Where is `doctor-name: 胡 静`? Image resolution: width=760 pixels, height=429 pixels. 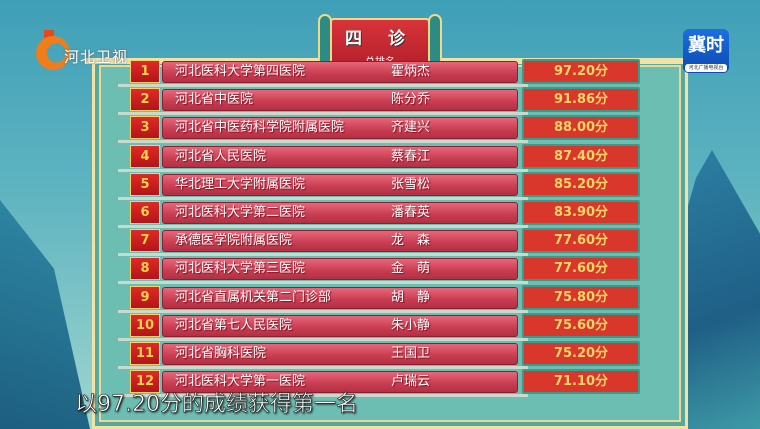
doctor-name: 胡 静 is located at coordinates (411, 297).